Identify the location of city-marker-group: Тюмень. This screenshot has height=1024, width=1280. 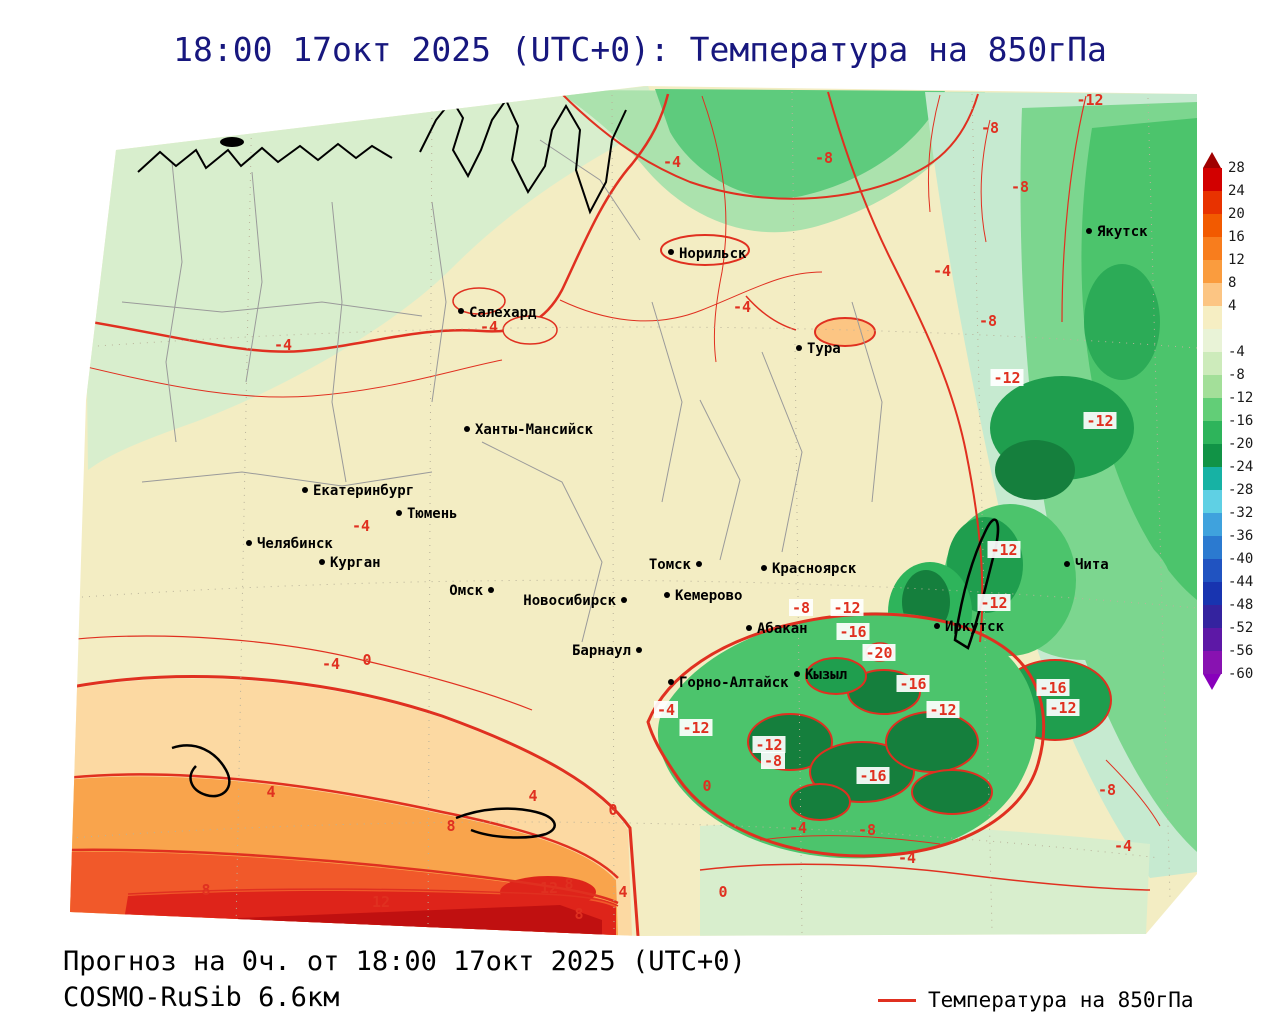
(427, 514).